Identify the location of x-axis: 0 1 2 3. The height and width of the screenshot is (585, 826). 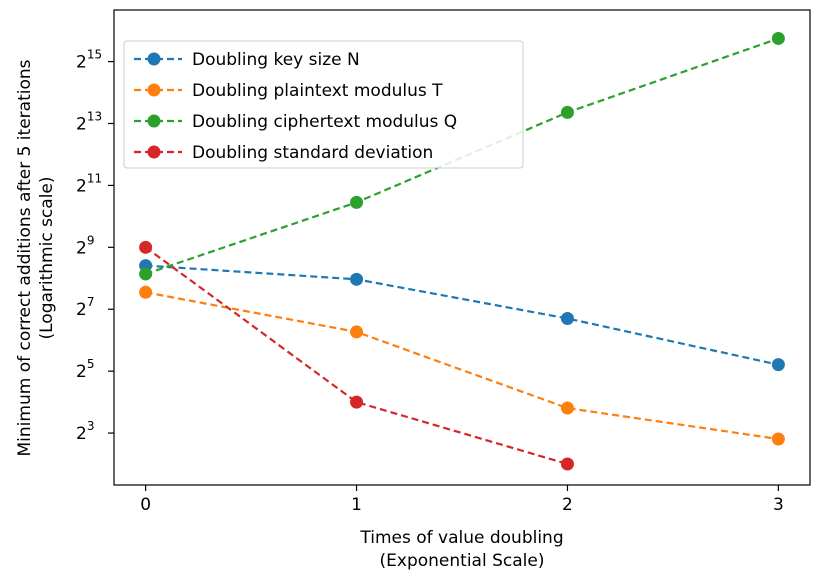
(462, 500).